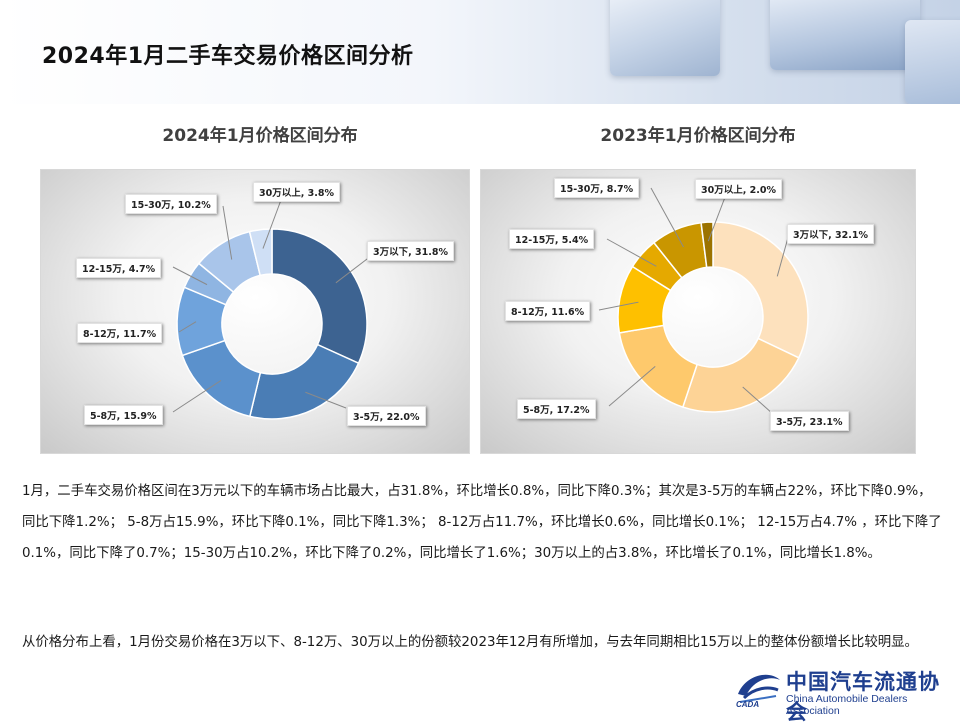  I want to click on donut-svg-2024, so click(272, 309).